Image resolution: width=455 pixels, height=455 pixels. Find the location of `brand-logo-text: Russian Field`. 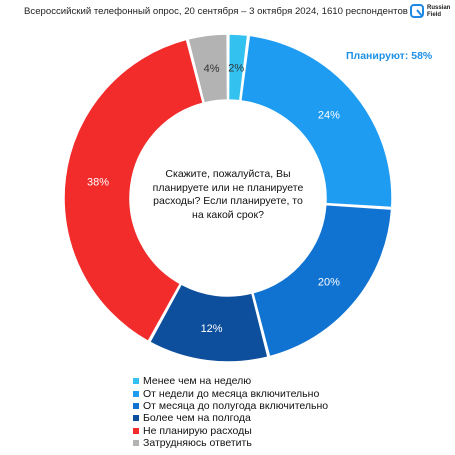

brand-logo-text: Russian Field is located at coordinates (438, 12).